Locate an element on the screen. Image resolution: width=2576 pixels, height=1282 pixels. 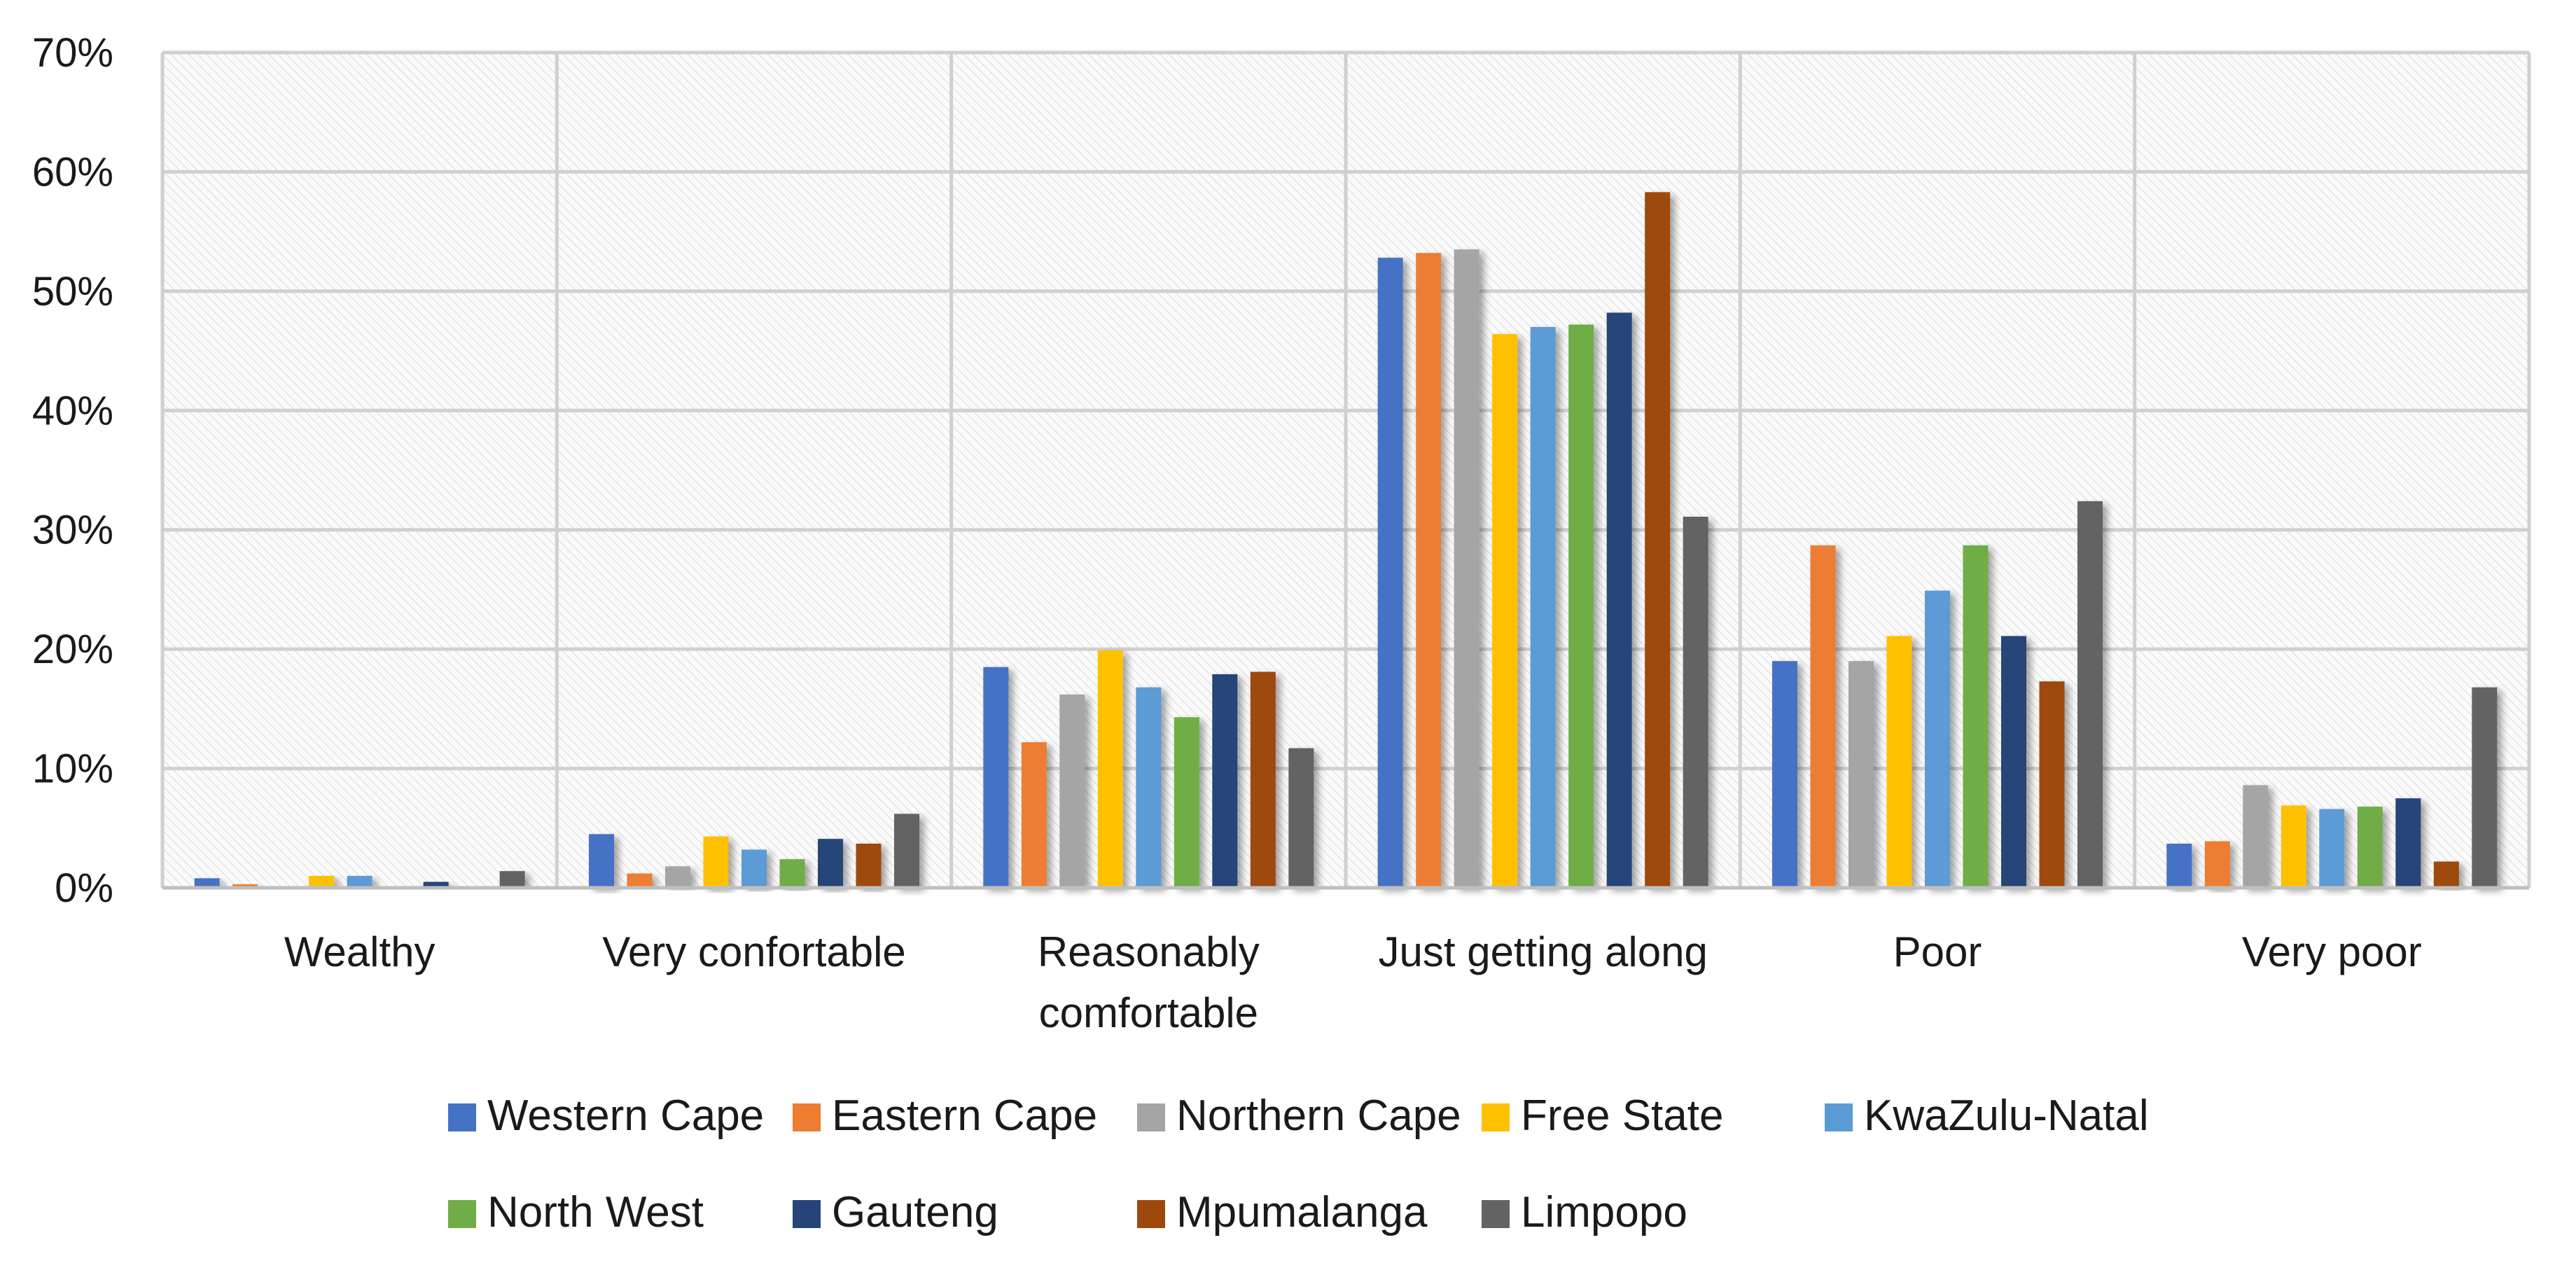
legend-item-mpumalanga: Mpumalanga is located at coordinates (1282, 1212).